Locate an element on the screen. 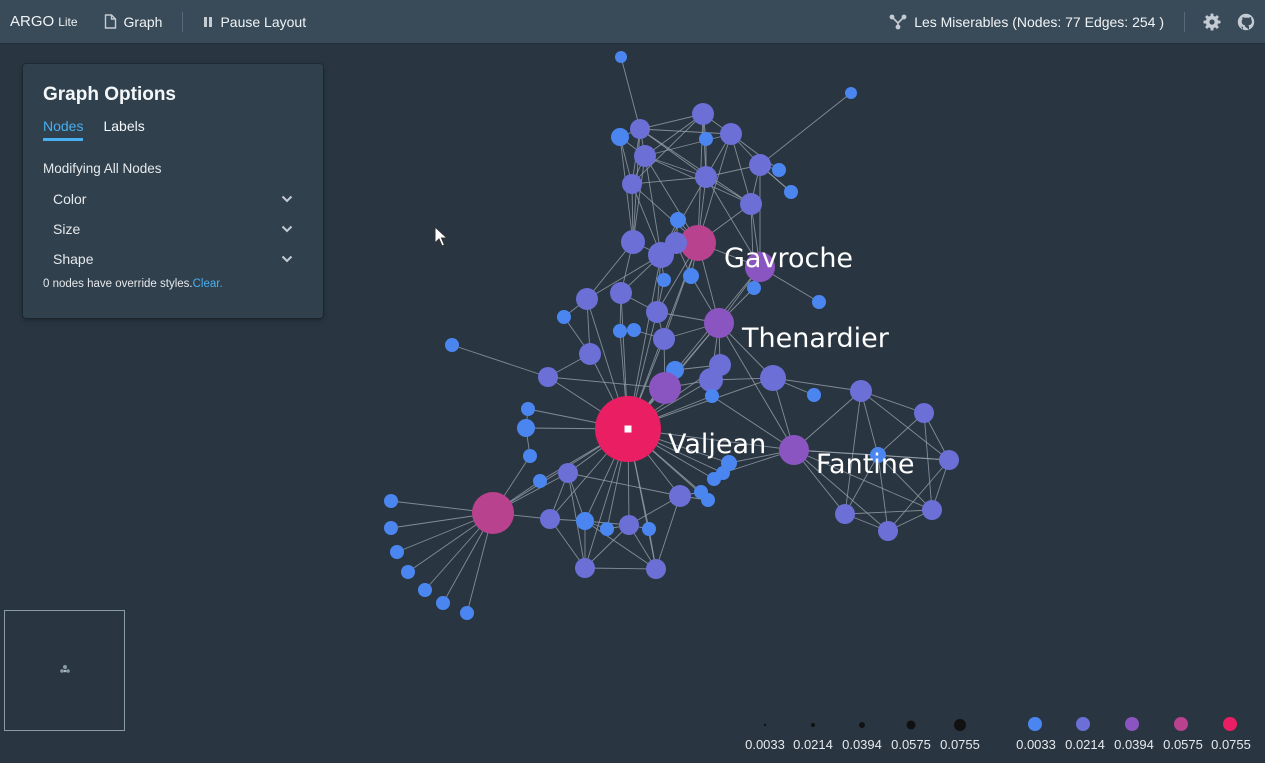  color-option-dropdown: Color is located at coordinates (173, 199).